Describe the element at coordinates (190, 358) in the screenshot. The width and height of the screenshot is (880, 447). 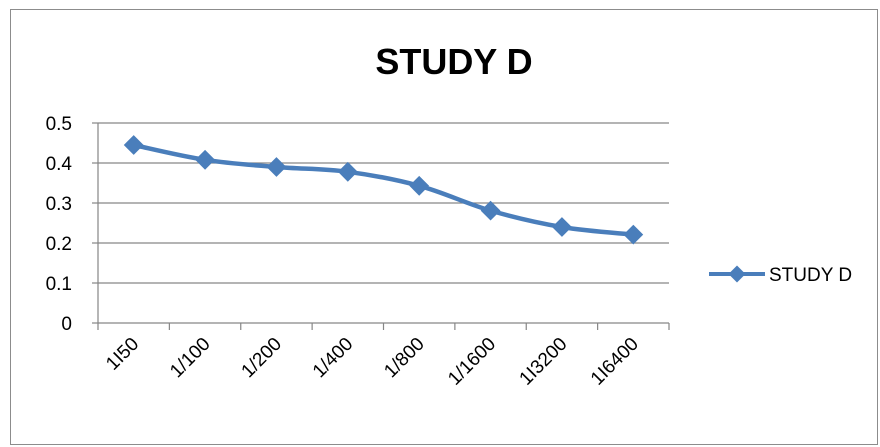
I see `x-tick-label: 1/100` at that location.